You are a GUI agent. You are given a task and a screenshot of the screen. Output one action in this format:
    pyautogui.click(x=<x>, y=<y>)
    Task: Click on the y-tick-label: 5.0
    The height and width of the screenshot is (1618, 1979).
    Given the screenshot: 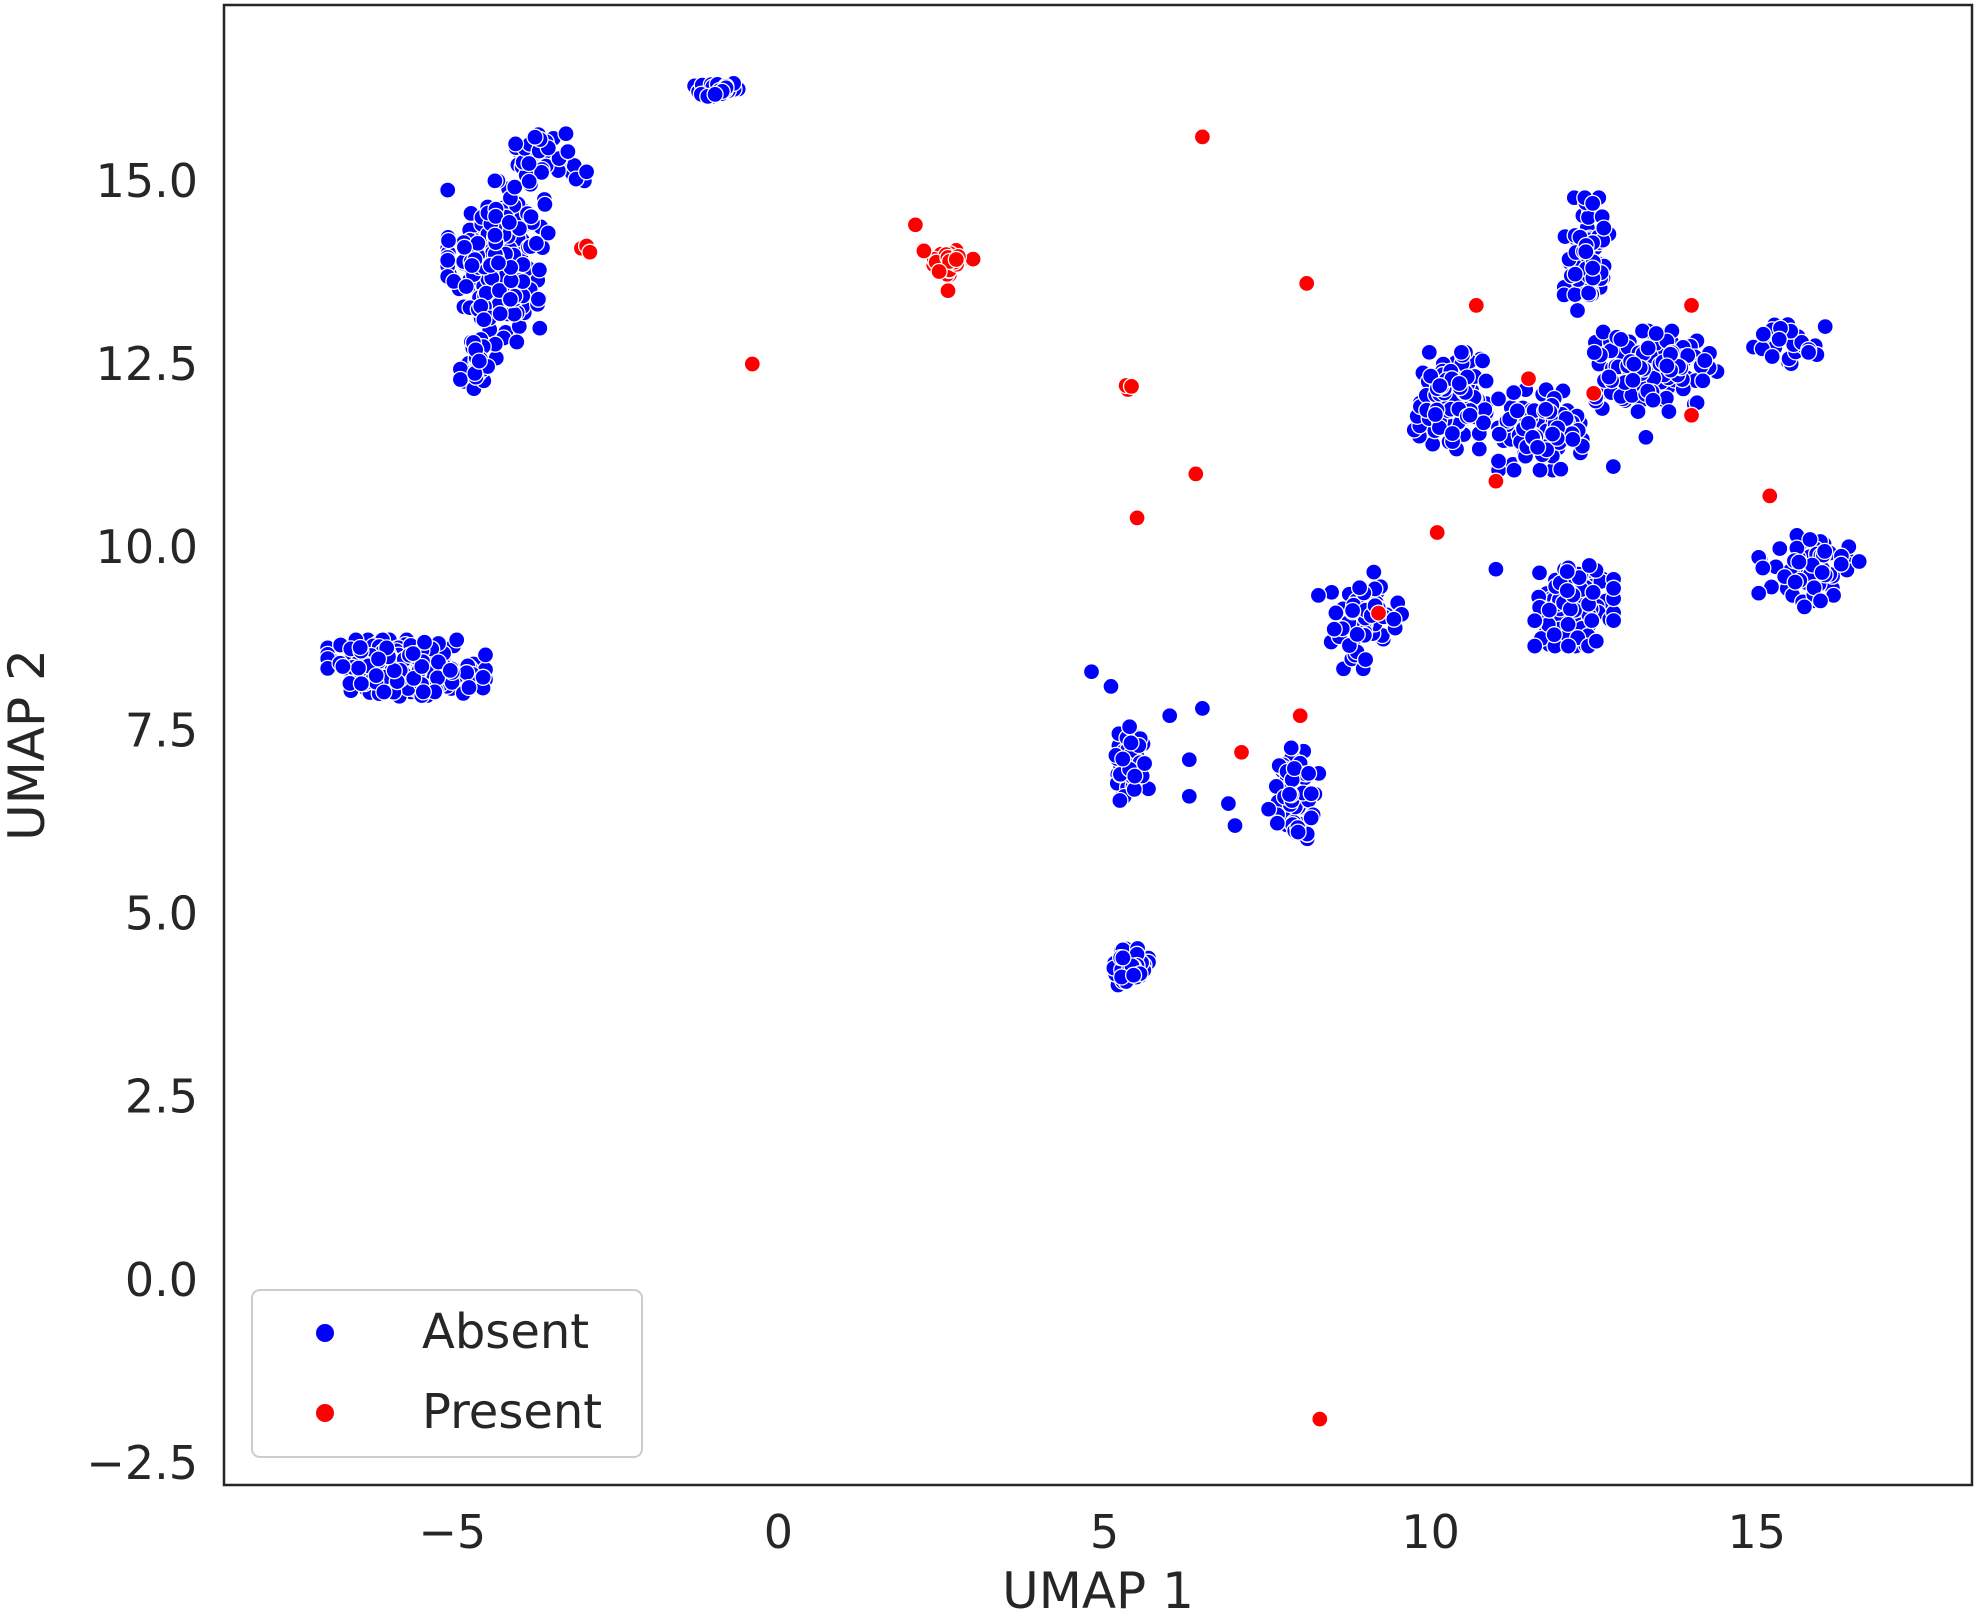 What is the action you would take?
    pyautogui.click(x=161, y=914)
    